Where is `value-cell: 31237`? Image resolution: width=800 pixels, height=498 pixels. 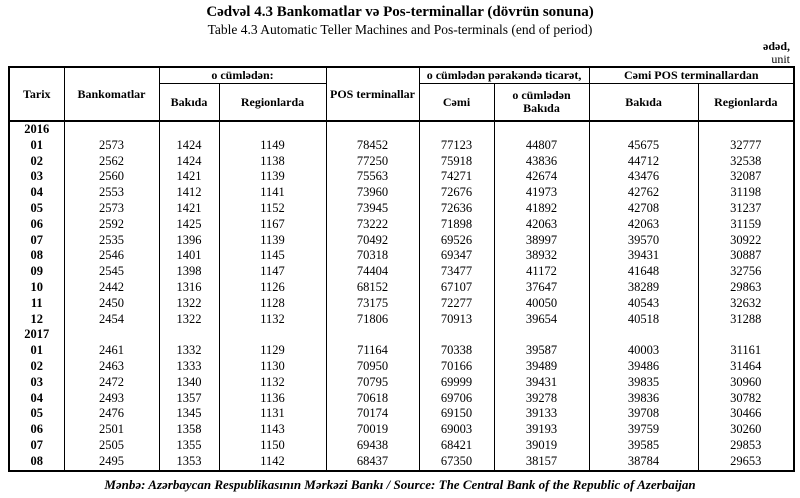 value-cell: 31237 is located at coordinates (746, 208).